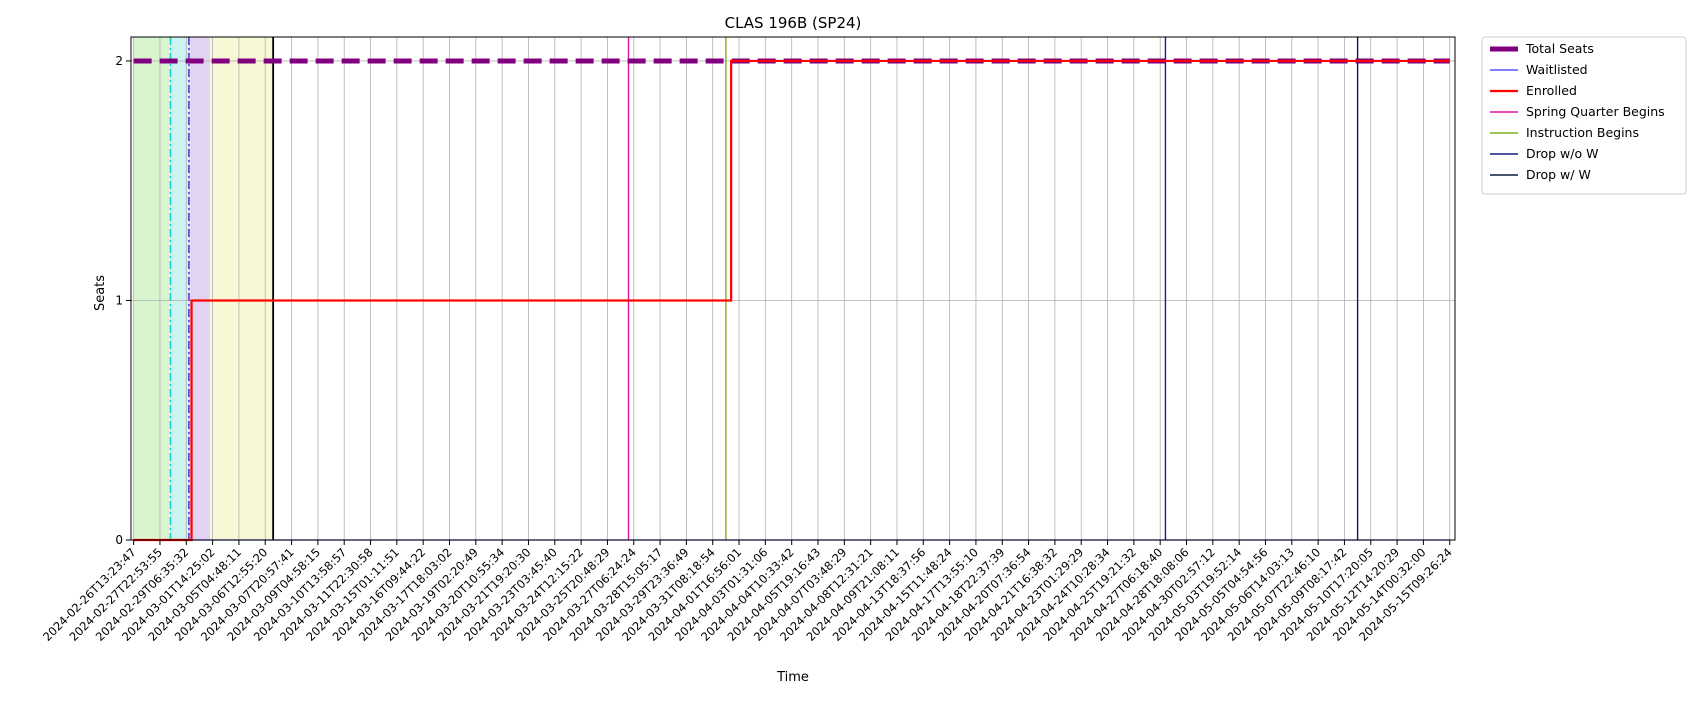 This screenshot has height=704, width=1700. I want to click on legend-label: Total Seats, so click(1559, 48).